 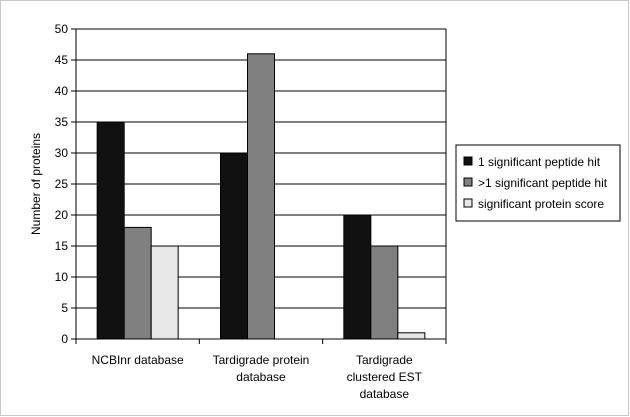 What do you see at coordinates (64, 339) in the screenshot?
I see `y-tick-label: 0` at bounding box center [64, 339].